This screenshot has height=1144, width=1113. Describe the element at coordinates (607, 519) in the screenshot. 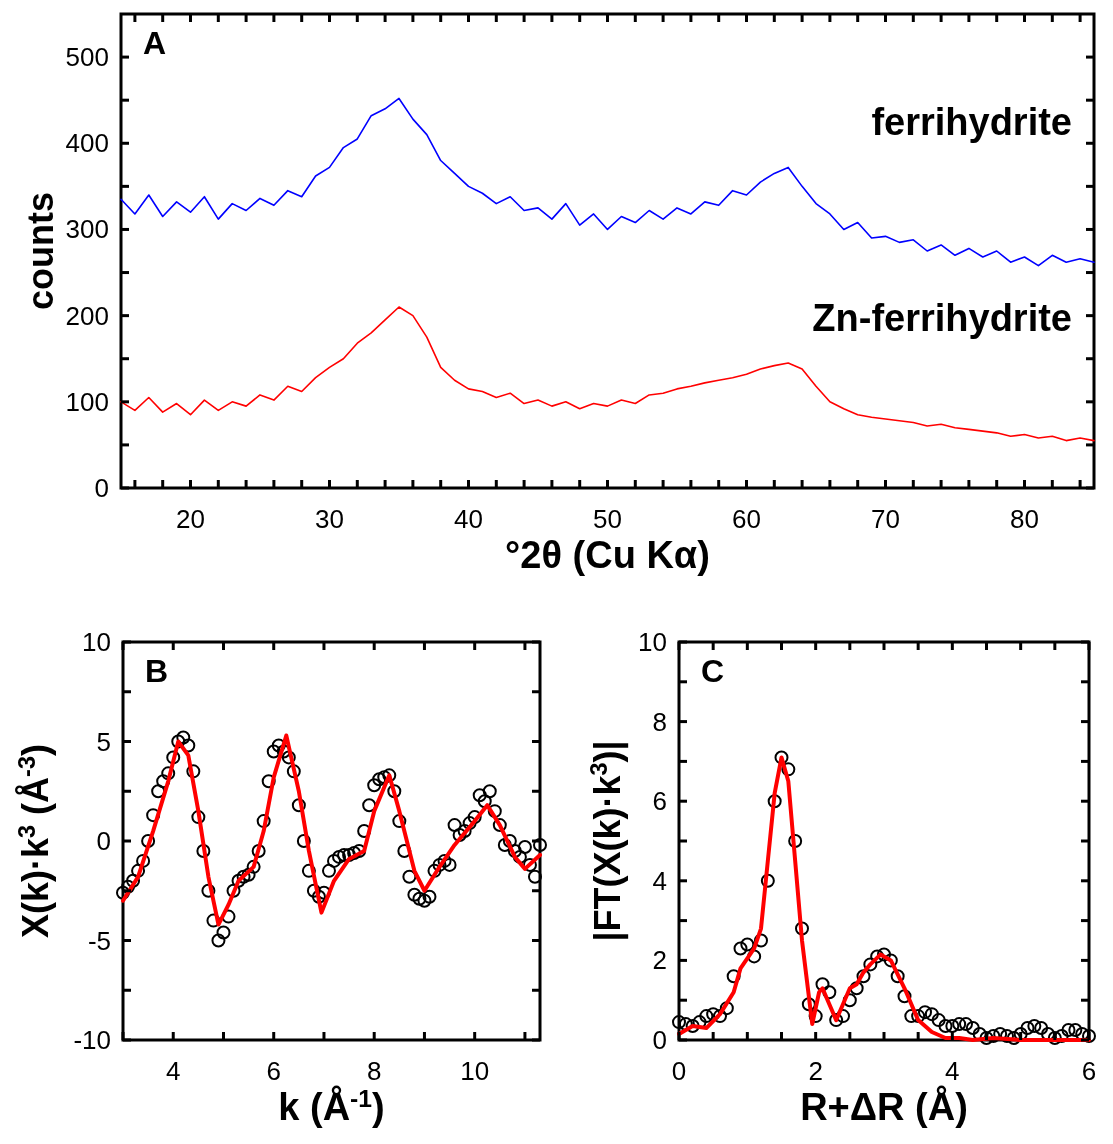

I see `x-tick-label: 50` at that location.